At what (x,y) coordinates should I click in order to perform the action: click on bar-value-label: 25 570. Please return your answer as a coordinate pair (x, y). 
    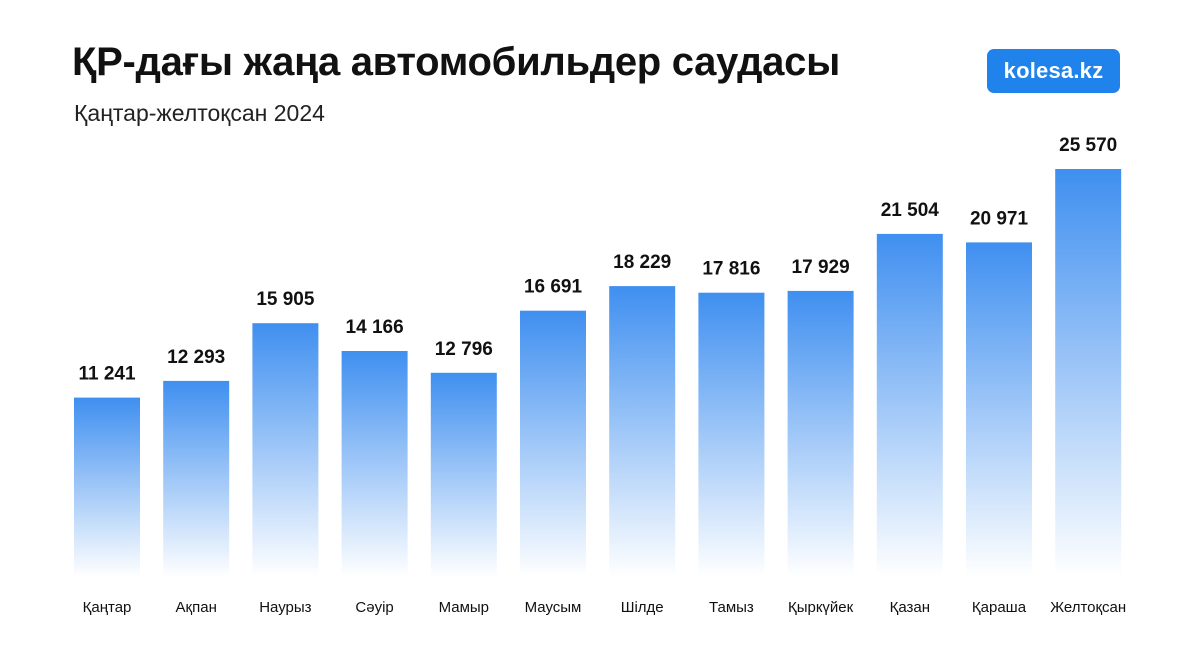
    Looking at the image, I should click on (1088, 145).